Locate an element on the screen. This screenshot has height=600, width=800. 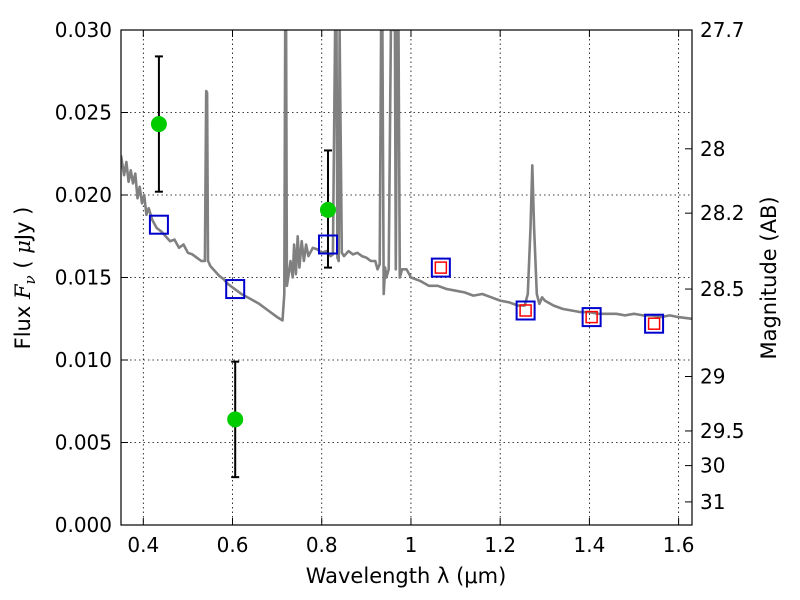
x-tick-label: 1.2 is located at coordinates (500, 545).